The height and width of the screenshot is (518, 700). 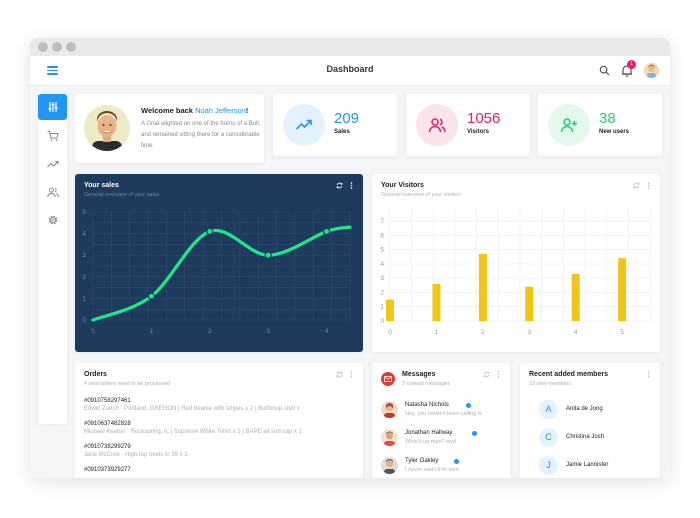 I want to click on visitors-title: Your Visitors, so click(x=402, y=185).